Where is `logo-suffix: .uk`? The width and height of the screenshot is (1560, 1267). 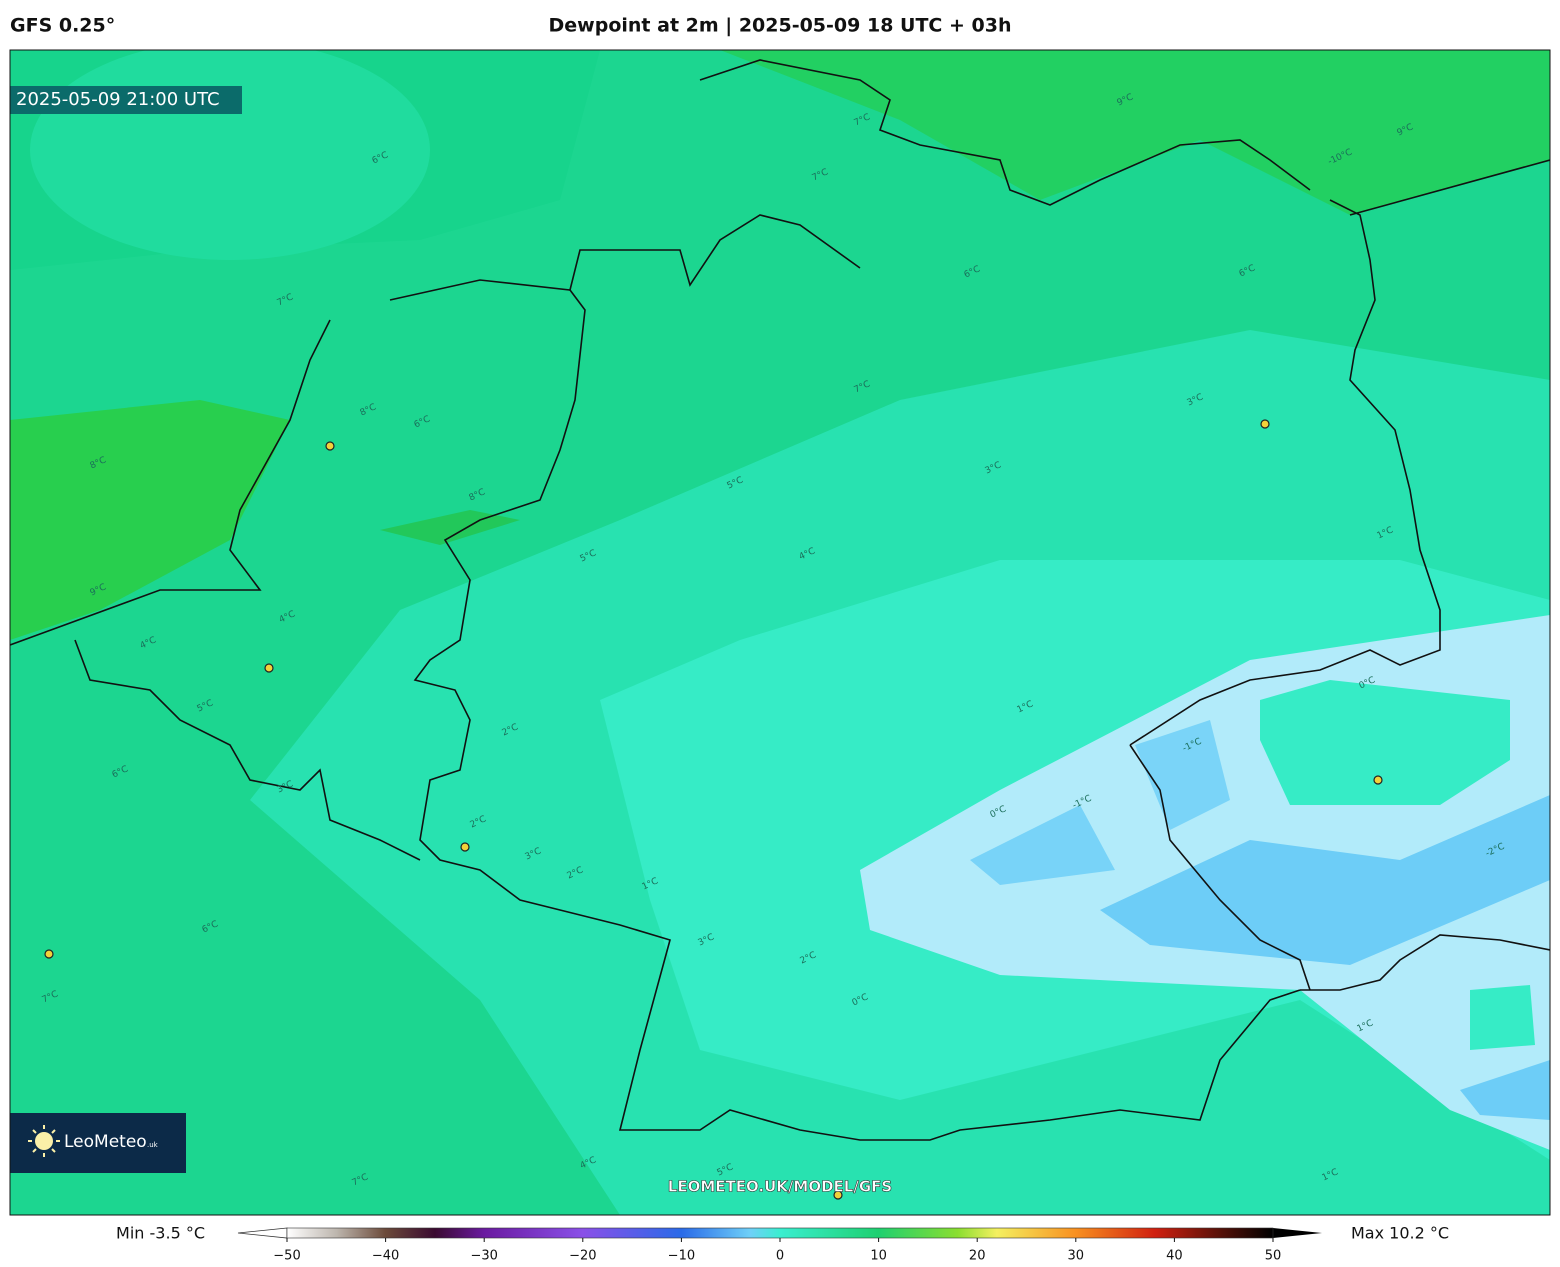
logo-suffix: .uk is located at coordinates (153, 1145).